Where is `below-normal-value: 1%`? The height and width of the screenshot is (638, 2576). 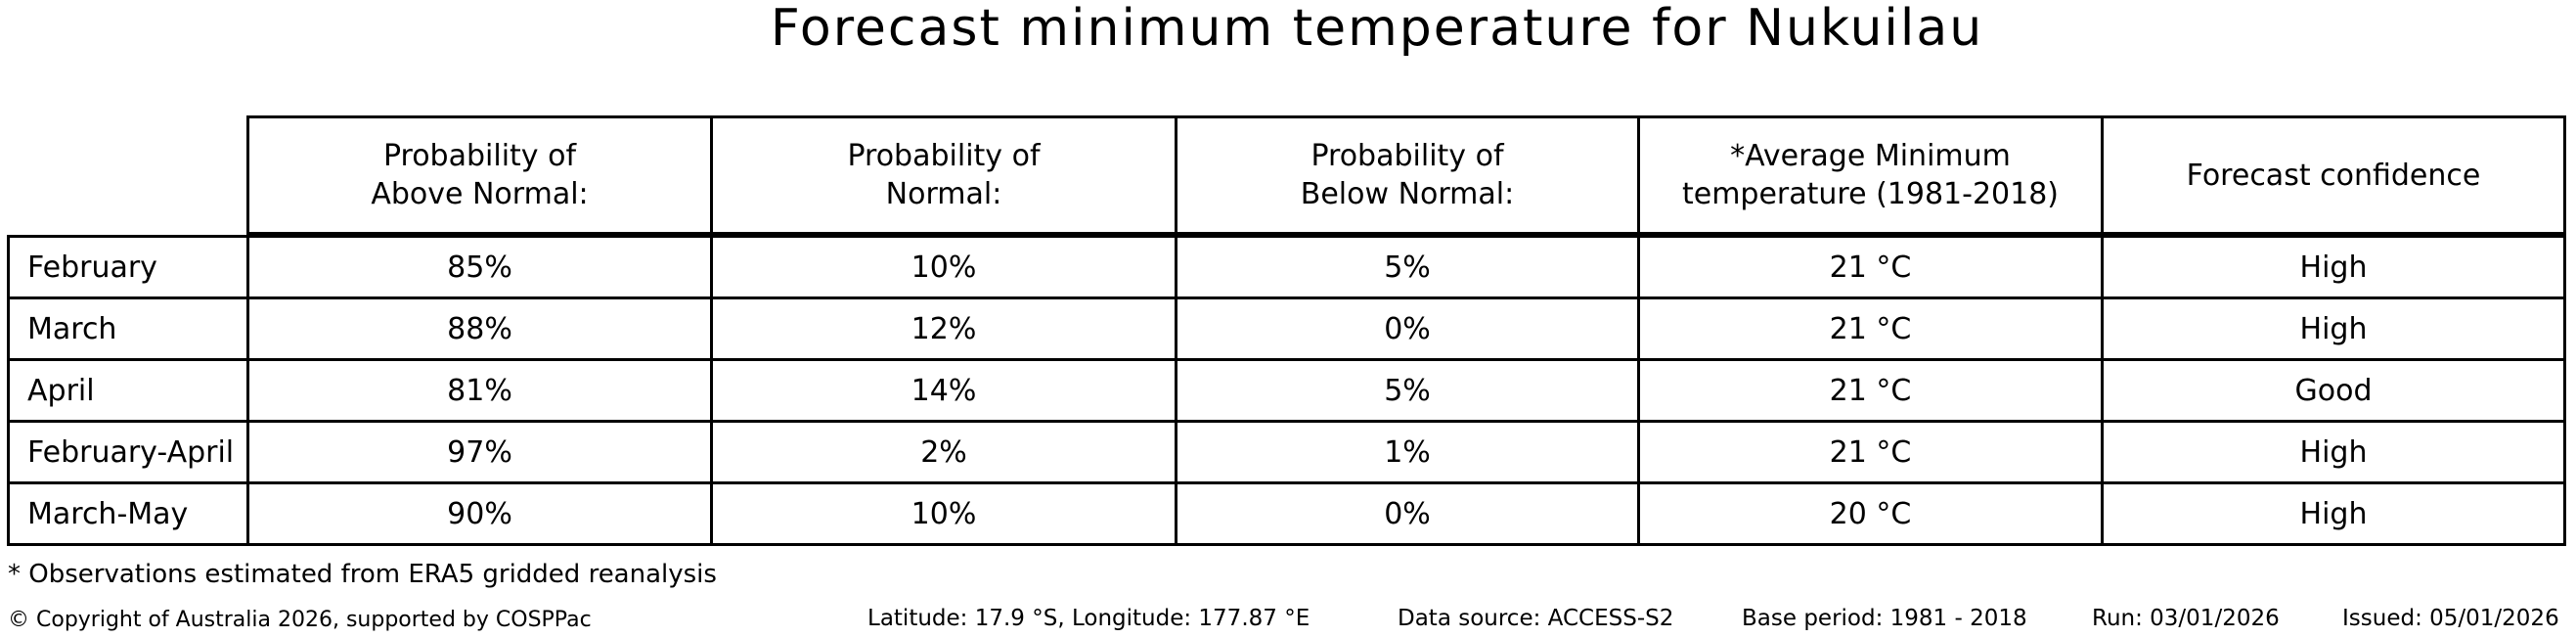 below-normal-value: 1% is located at coordinates (1407, 452).